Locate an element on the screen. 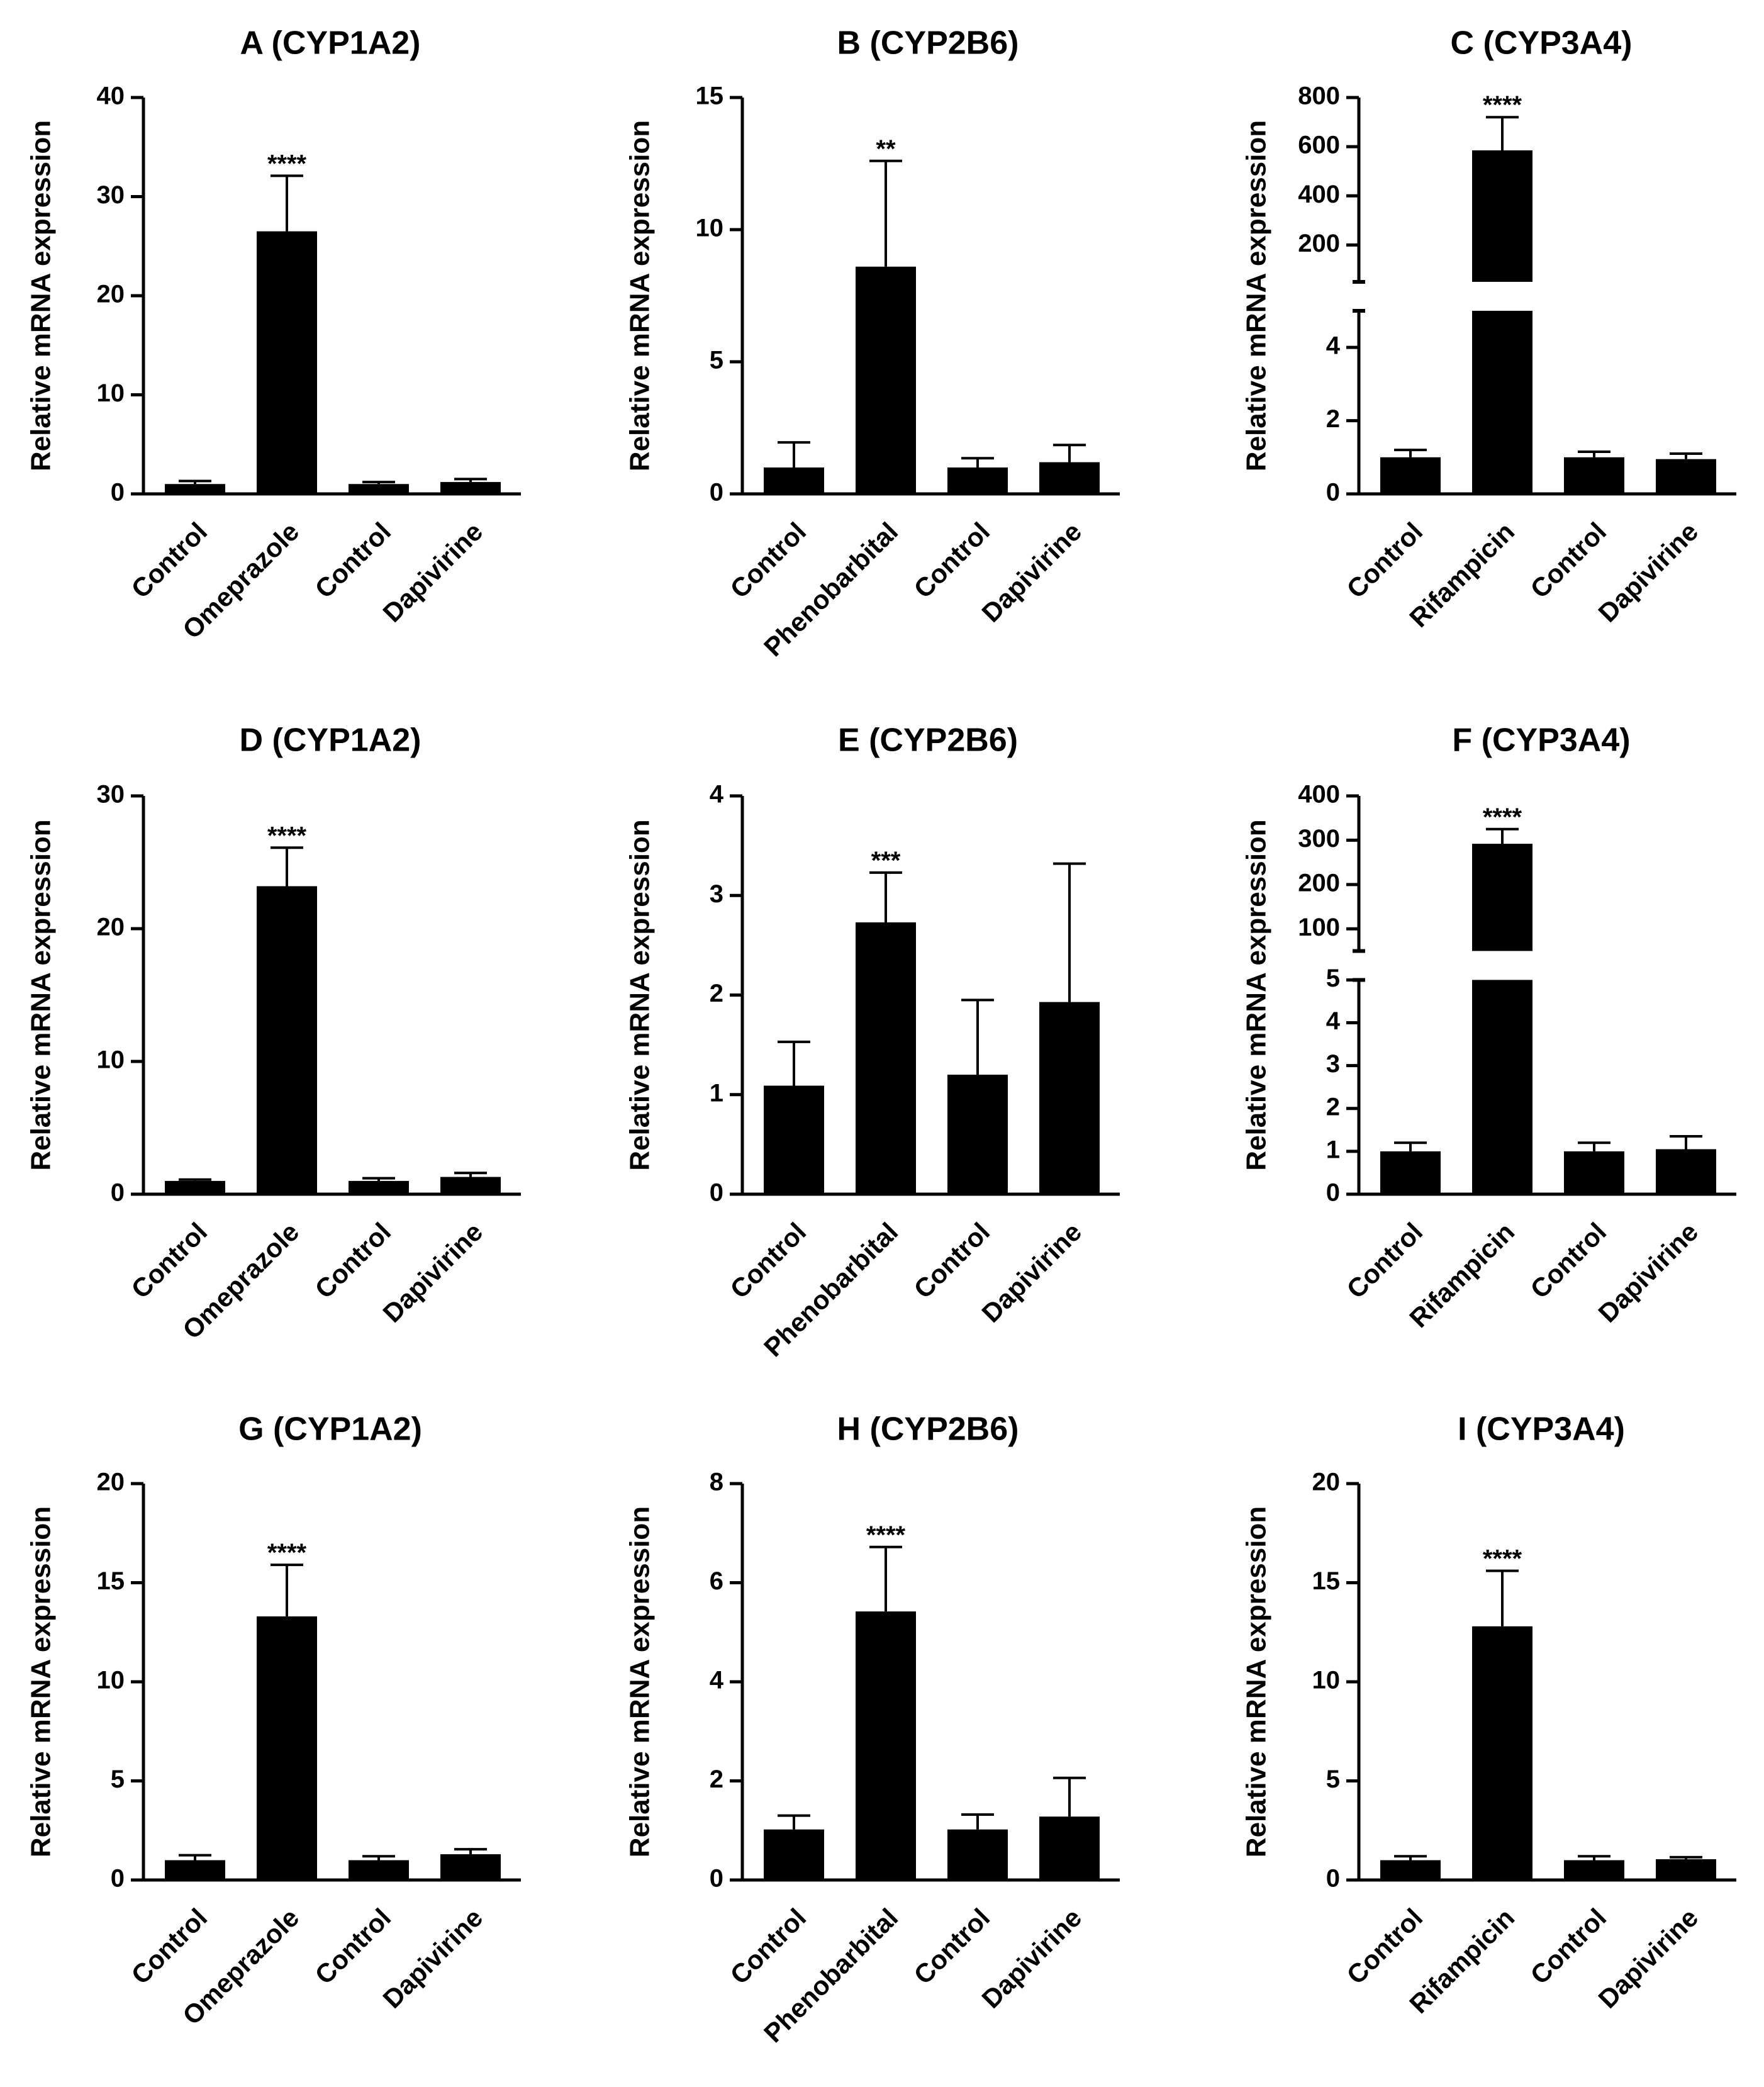  panel-title: E (CYP2B6) is located at coordinates (928, 740).